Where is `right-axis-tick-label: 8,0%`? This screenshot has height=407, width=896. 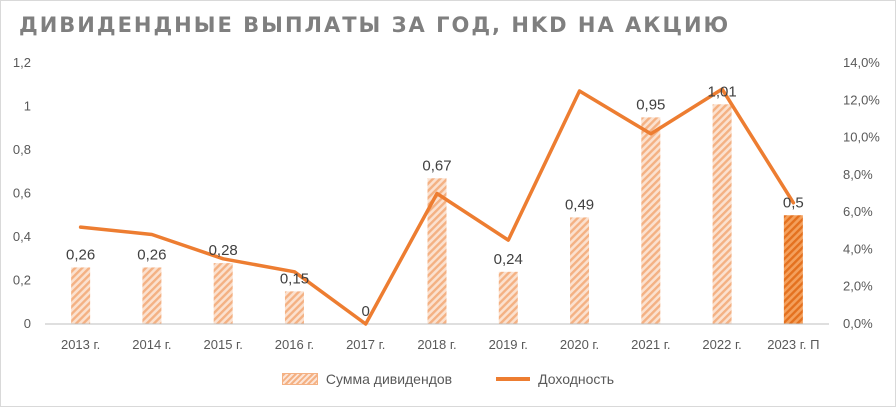 right-axis-tick-label: 8,0% is located at coordinates (858, 174).